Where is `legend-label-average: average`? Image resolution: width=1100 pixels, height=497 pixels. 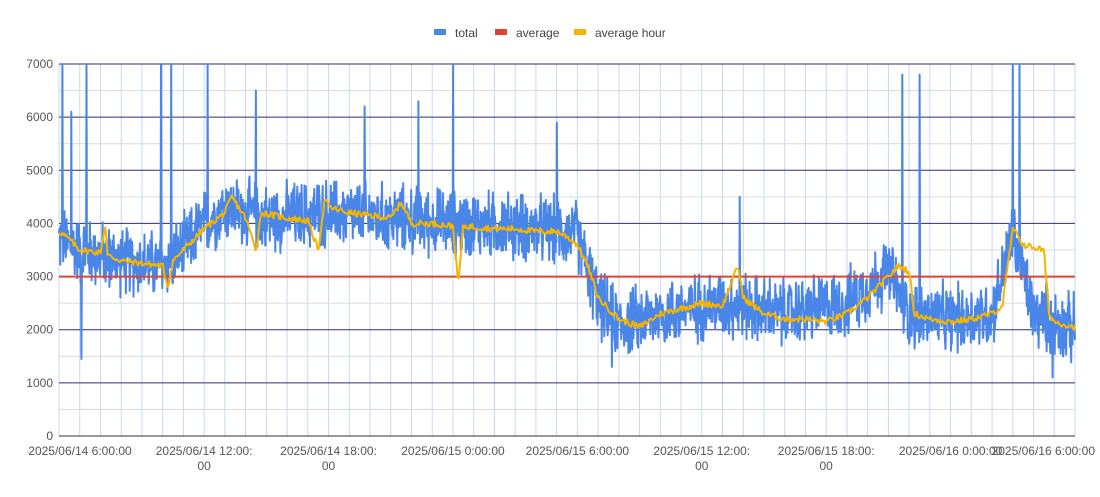
legend-label-average: average is located at coordinates (538, 33).